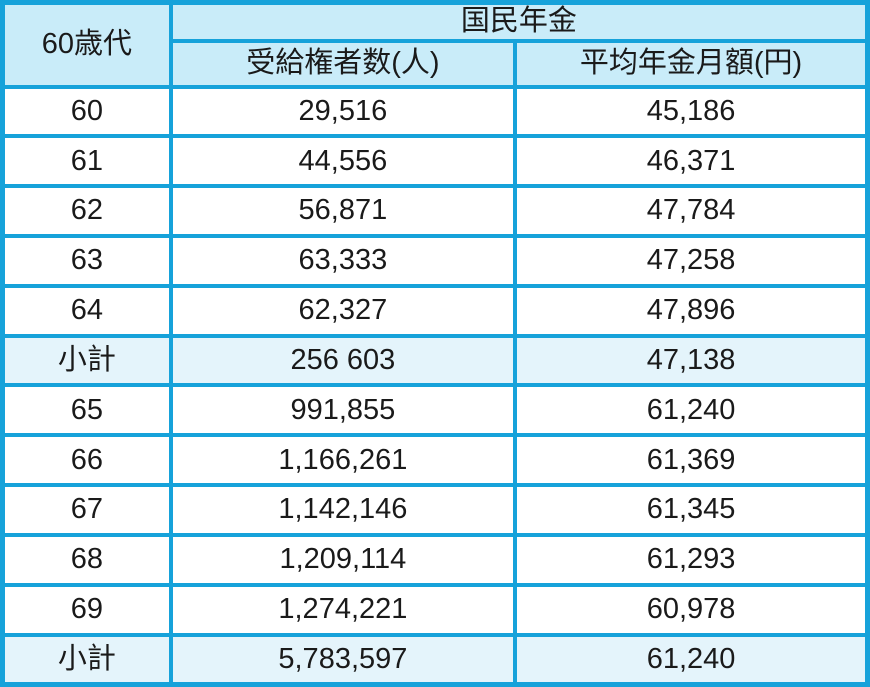 The height and width of the screenshot is (687, 870). What do you see at coordinates (86, 44) in the screenshot?
I see `corner-header-age-group: 60歳代` at bounding box center [86, 44].